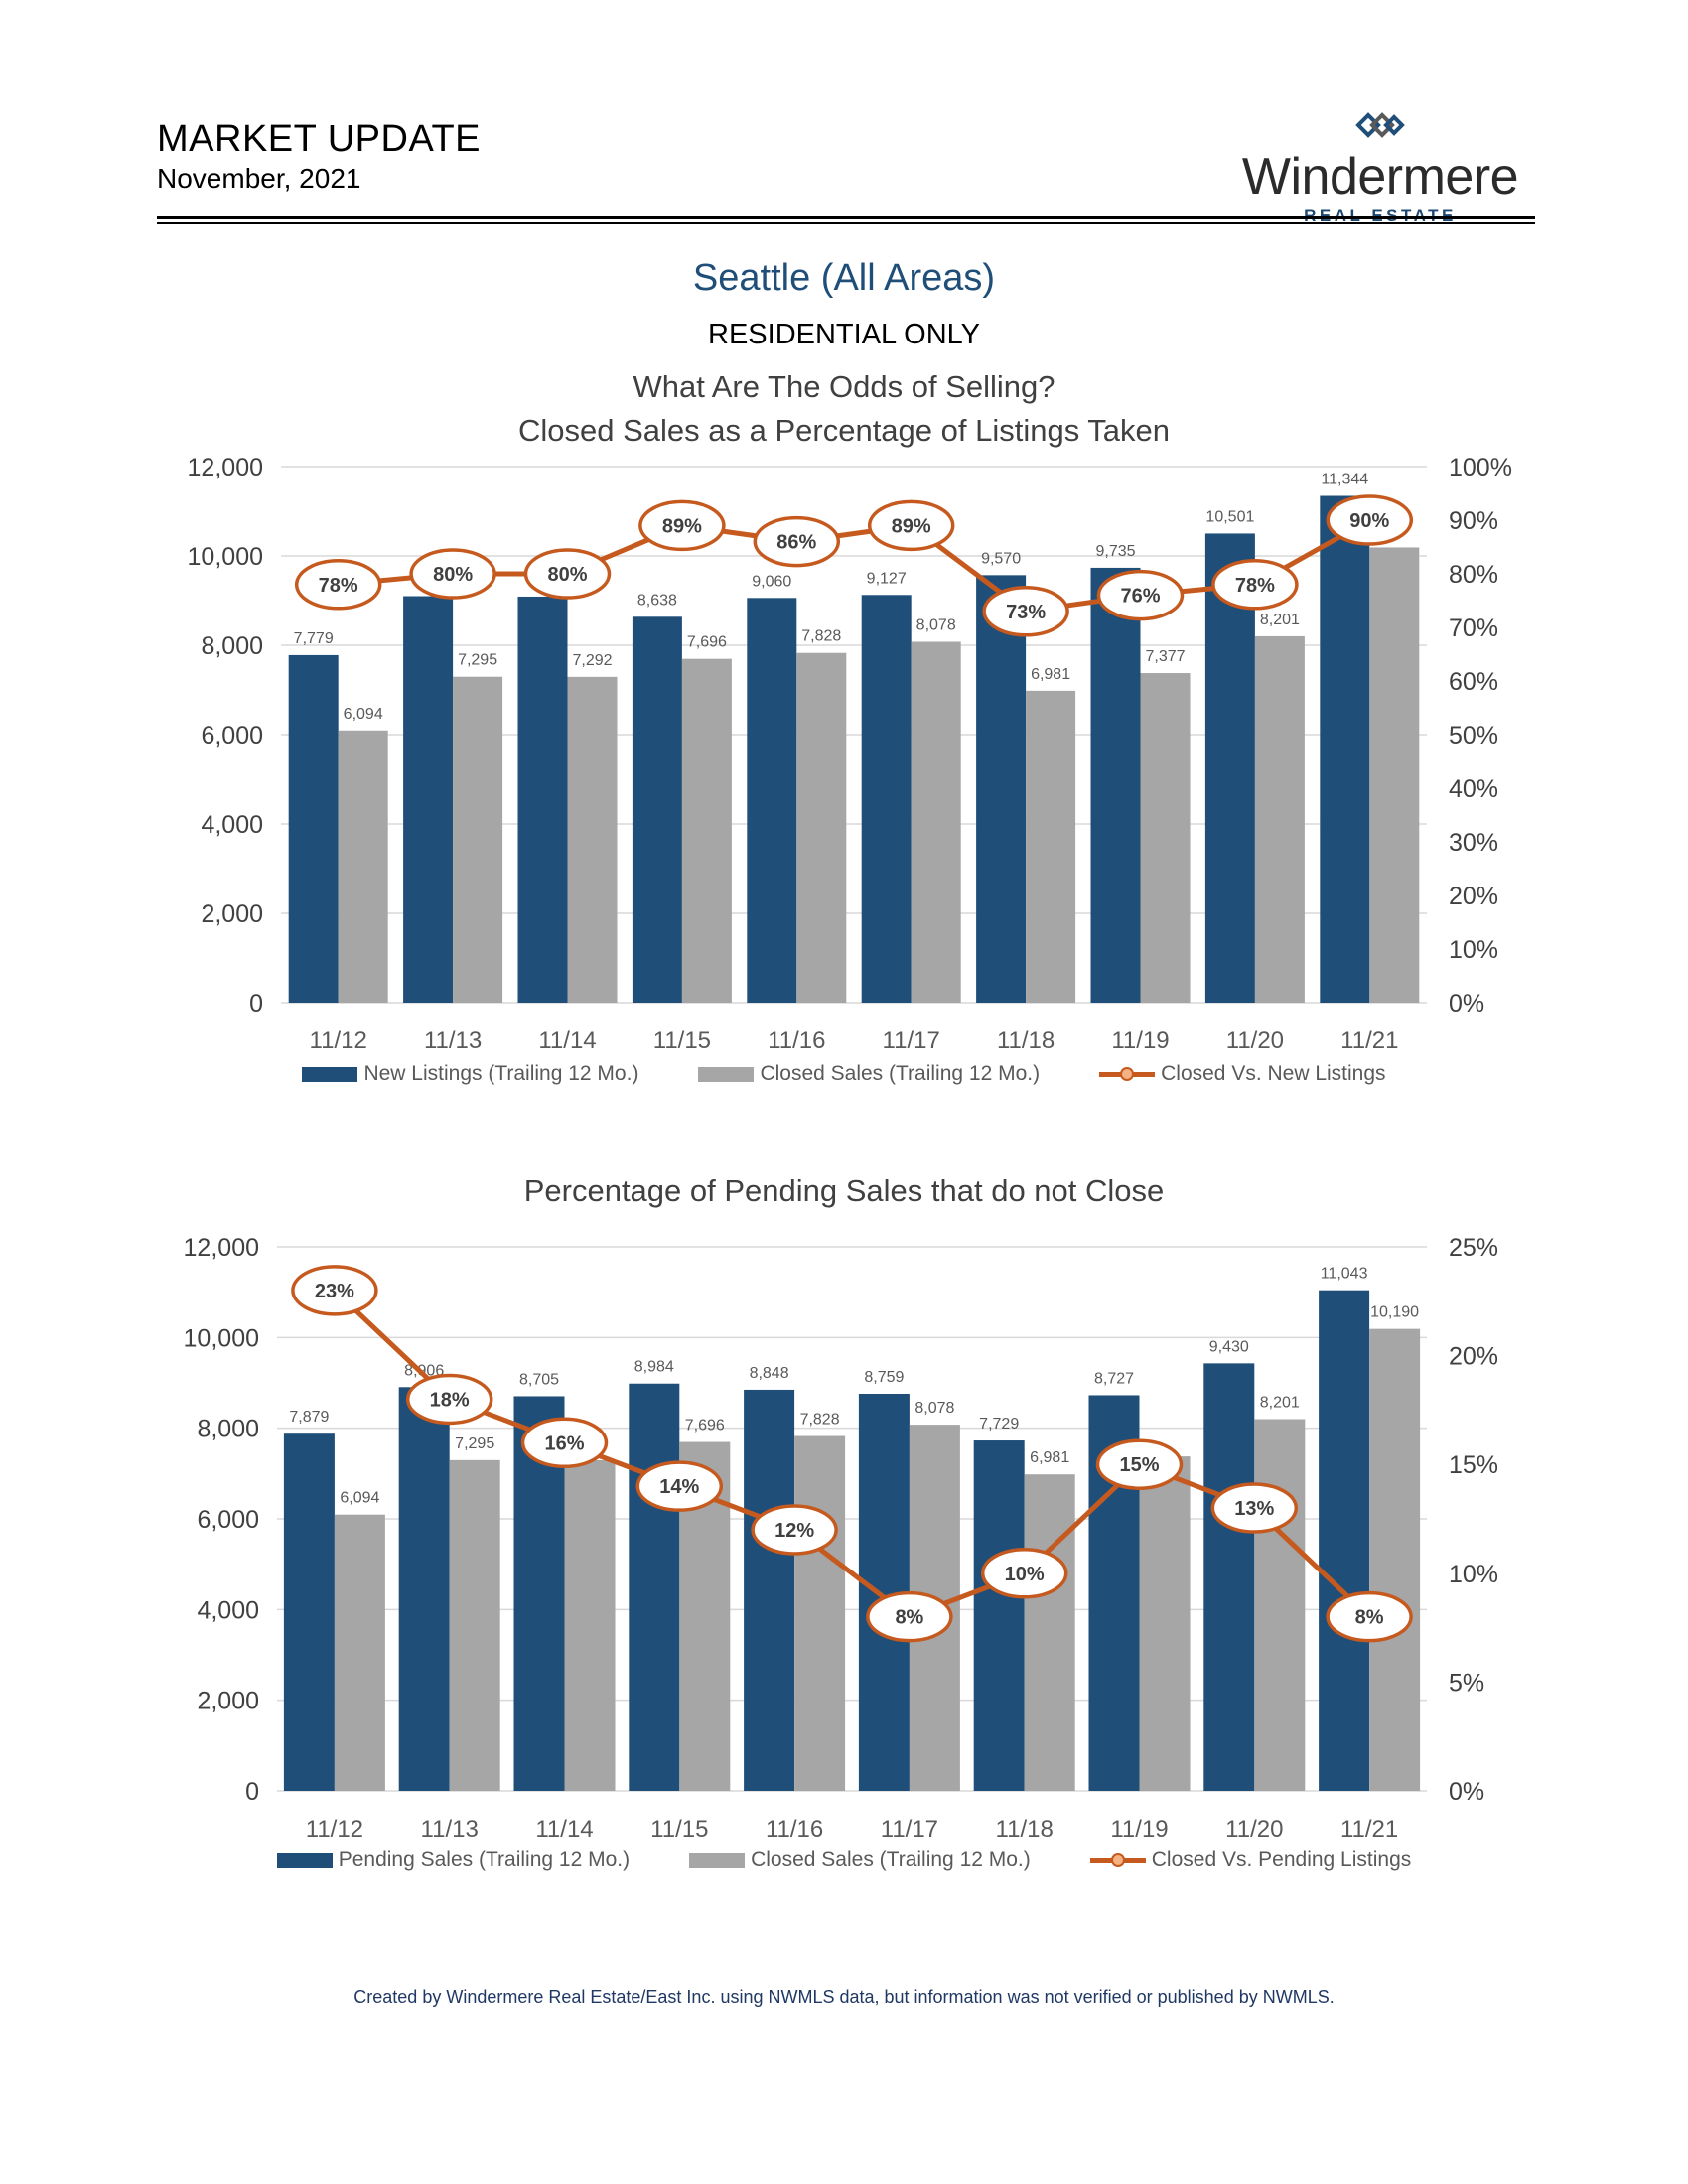 The width and height of the screenshot is (1688, 2184). Describe the element at coordinates (450, 1829) in the screenshot. I see `c2-x-tick: 11/13` at that location.